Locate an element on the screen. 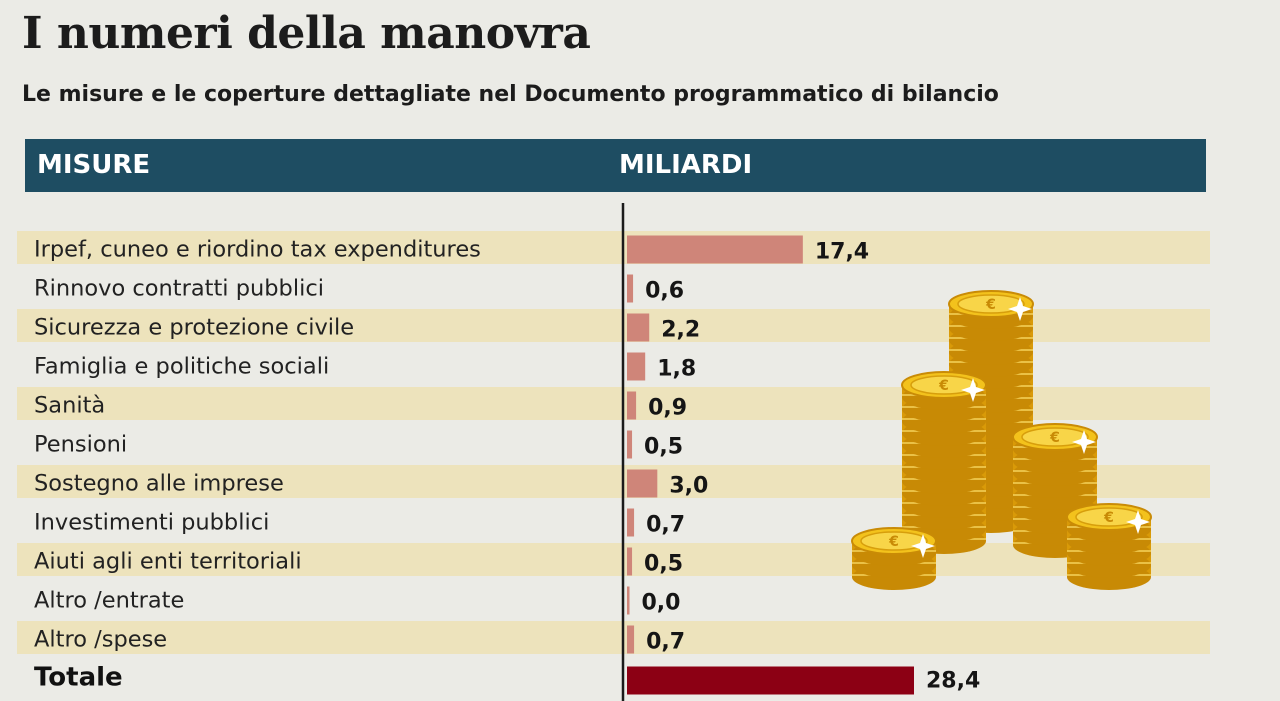 The width and height of the screenshot is (1280, 701). bars is located at coordinates (770, 465).